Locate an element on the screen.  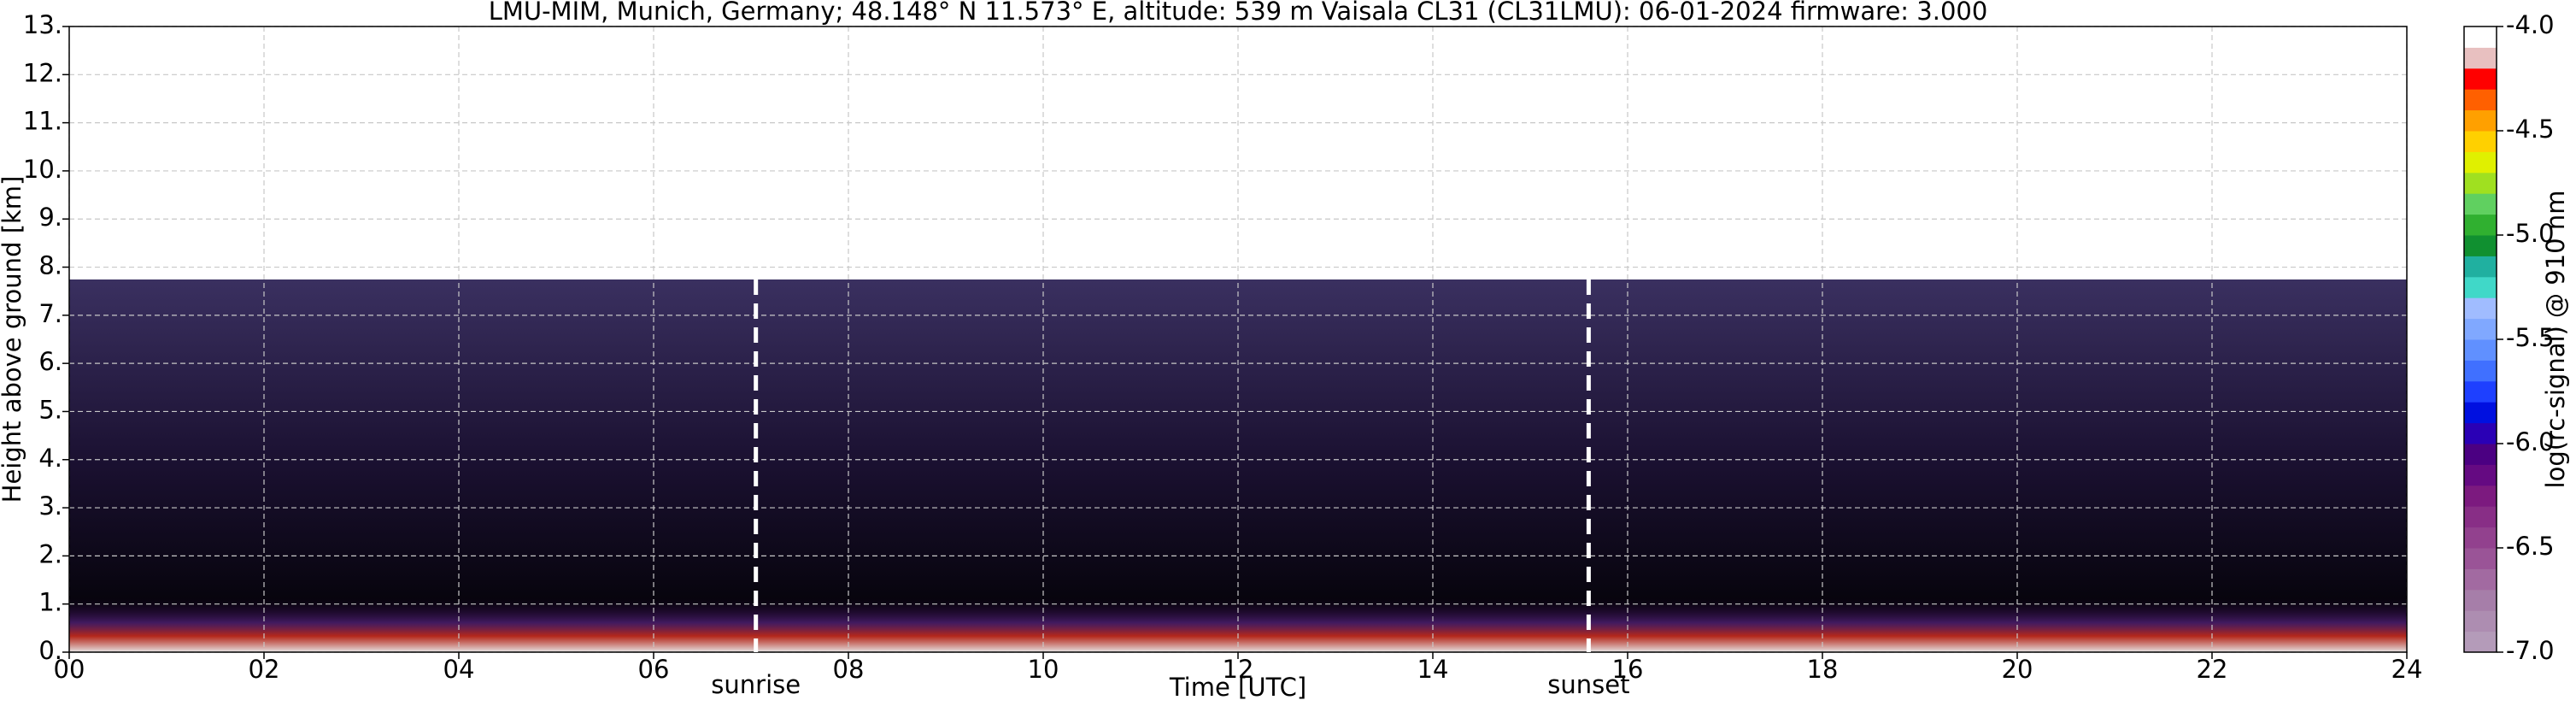
y-tick-label: 9. is located at coordinates (50, 217).